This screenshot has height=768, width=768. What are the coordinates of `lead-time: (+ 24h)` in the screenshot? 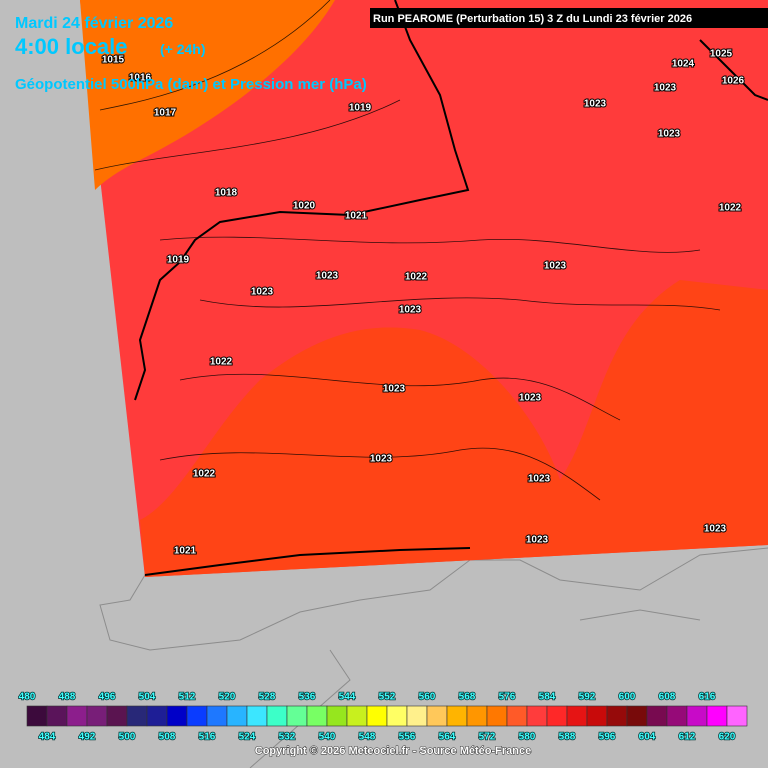 It's located at (183, 49).